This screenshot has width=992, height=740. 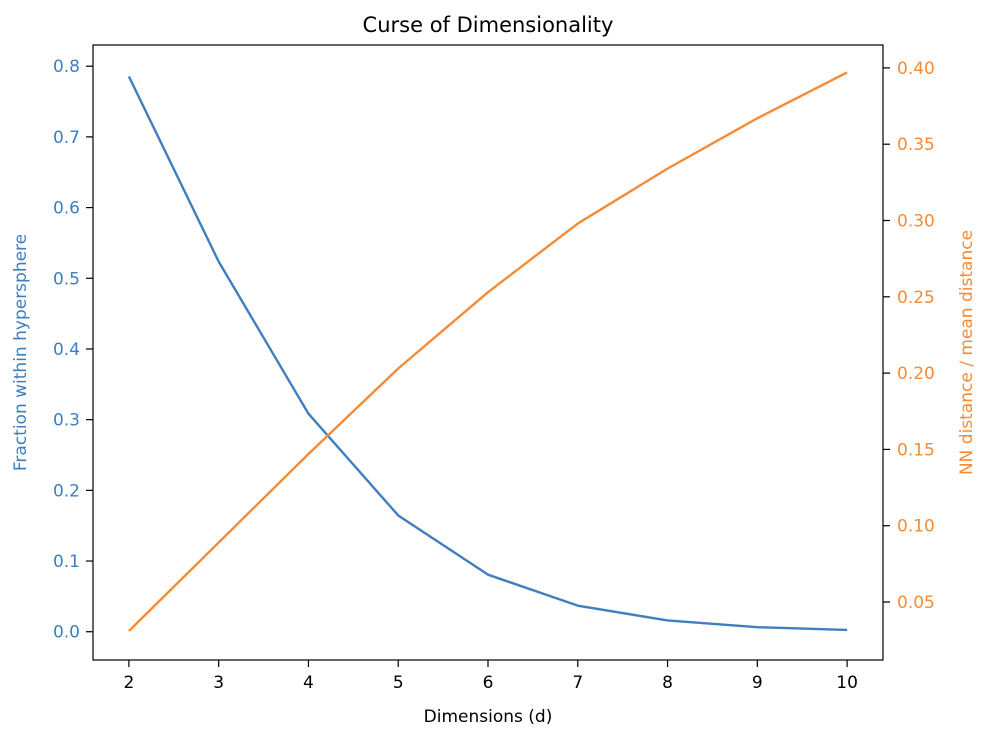 What do you see at coordinates (577, 683) in the screenshot?
I see `x-tick-label: 7` at bounding box center [577, 683].